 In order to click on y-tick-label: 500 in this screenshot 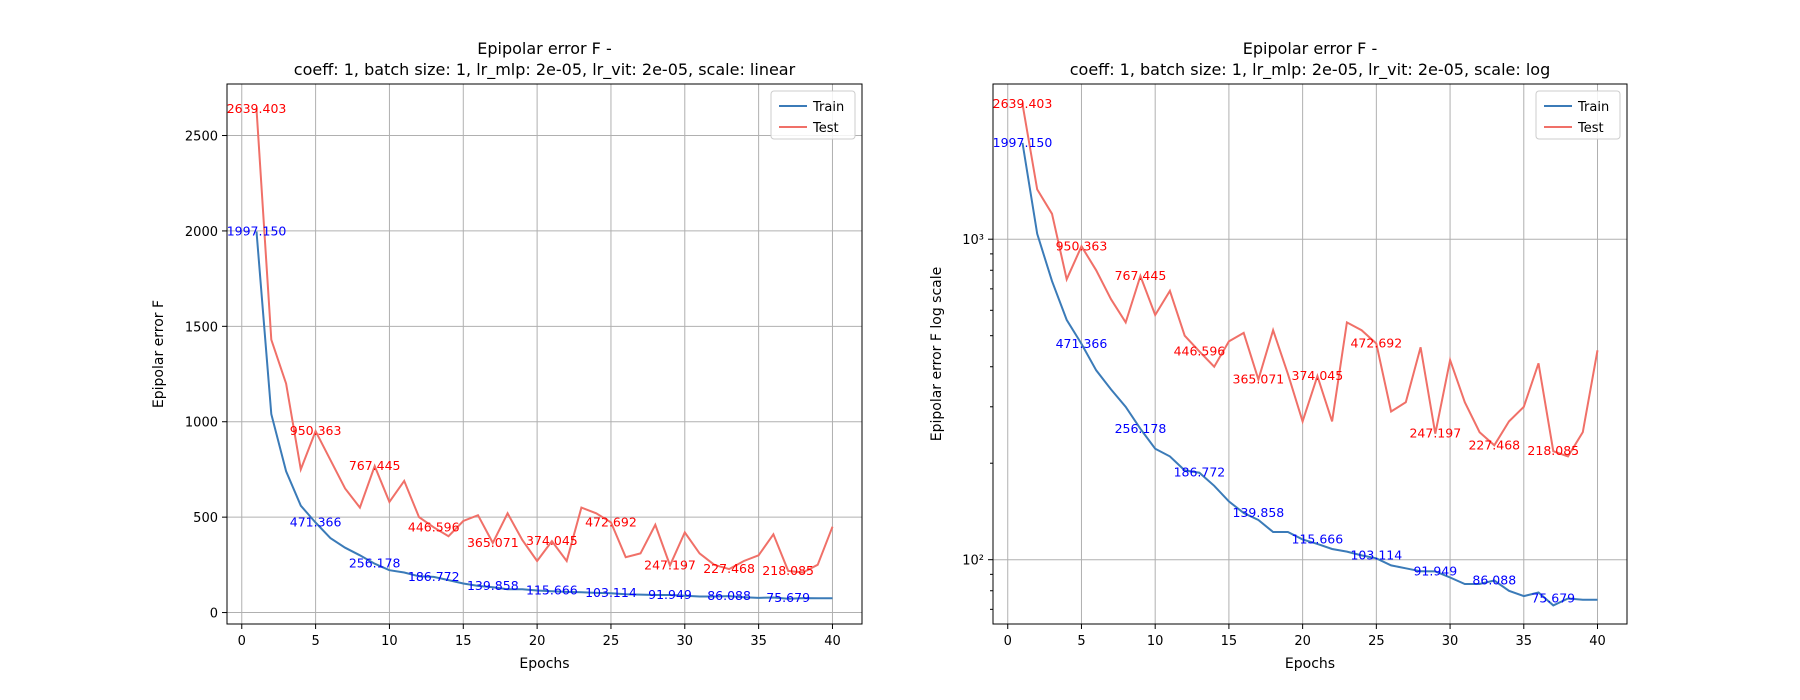, I will do `click(205, 518)`.